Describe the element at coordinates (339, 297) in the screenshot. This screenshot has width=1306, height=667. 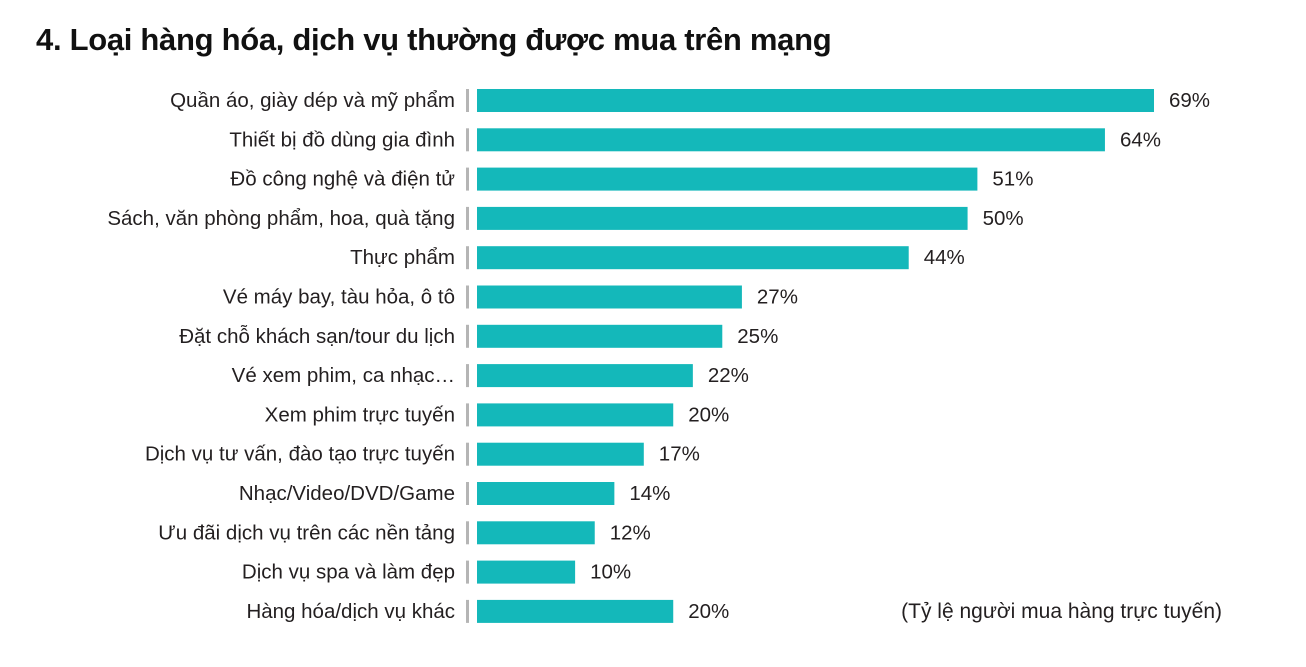
I see `category-label: Vé máy bay, tàu hỏa, ô tô` at that location.